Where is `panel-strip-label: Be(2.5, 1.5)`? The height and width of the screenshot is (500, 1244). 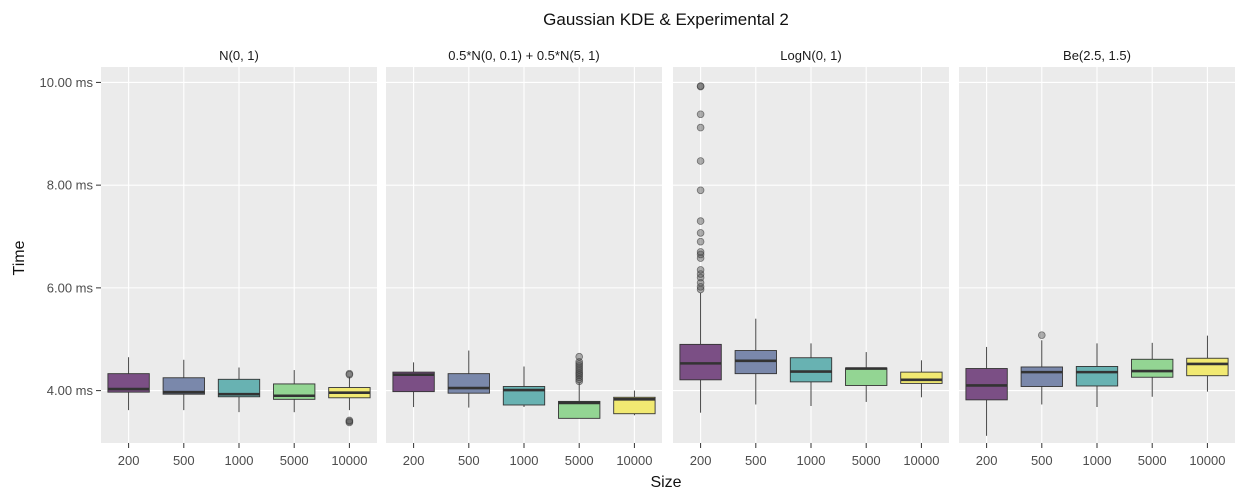
panel-strip-label: Be(2.5, 1.5) is located at coordinates (1097, 55).